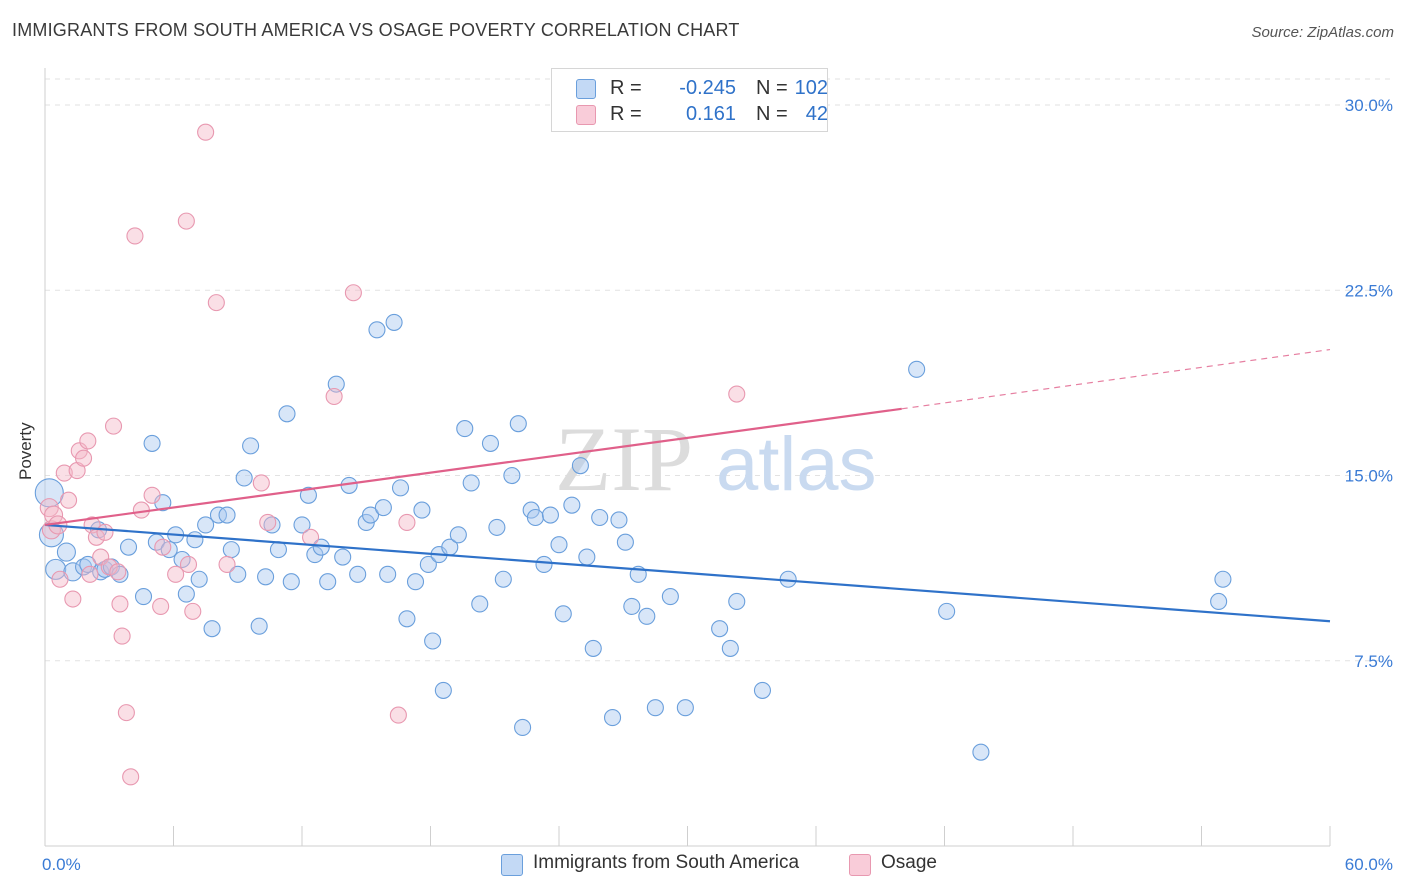 The image size is (1406, 892). What do you see at coordinates (25, 451) in the screenshot?
I see `y-axis-label: Poverty` at bounding box center [25, 451].